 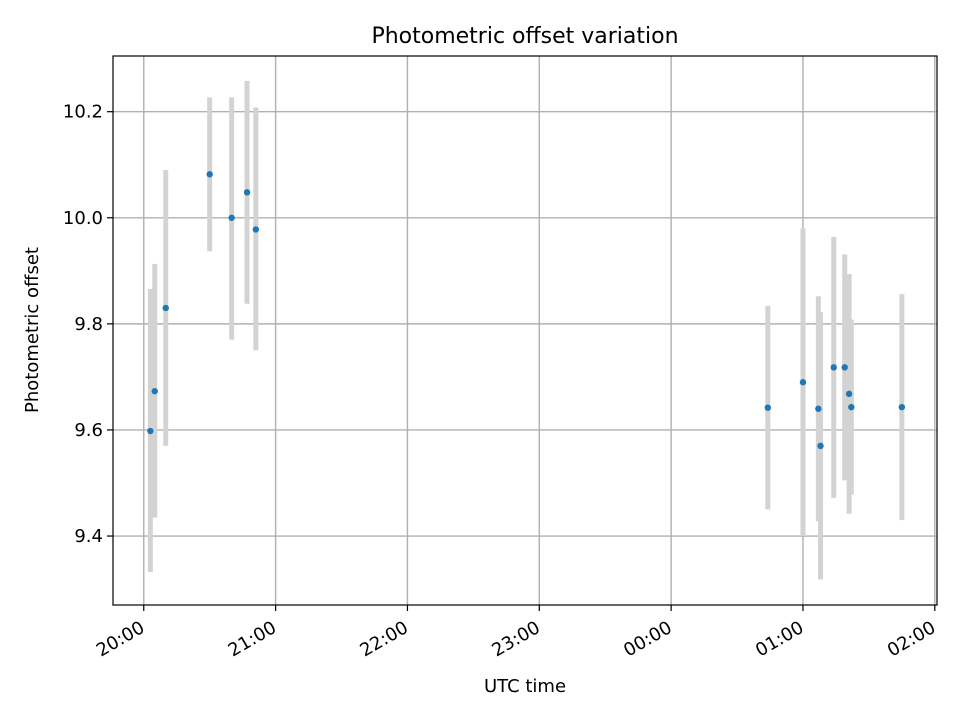 What do you see at coordinates (88, 430) in the screenshot?
I see `y-tick-label: 9.6` at bounding box center [88, 430].